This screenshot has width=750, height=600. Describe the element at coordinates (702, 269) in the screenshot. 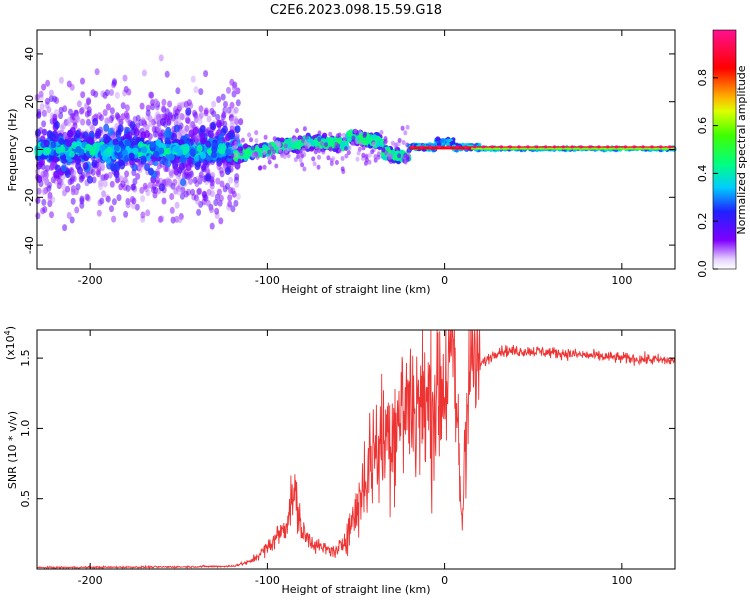

I see `colorbar-tick-label: 0.0` at that location.